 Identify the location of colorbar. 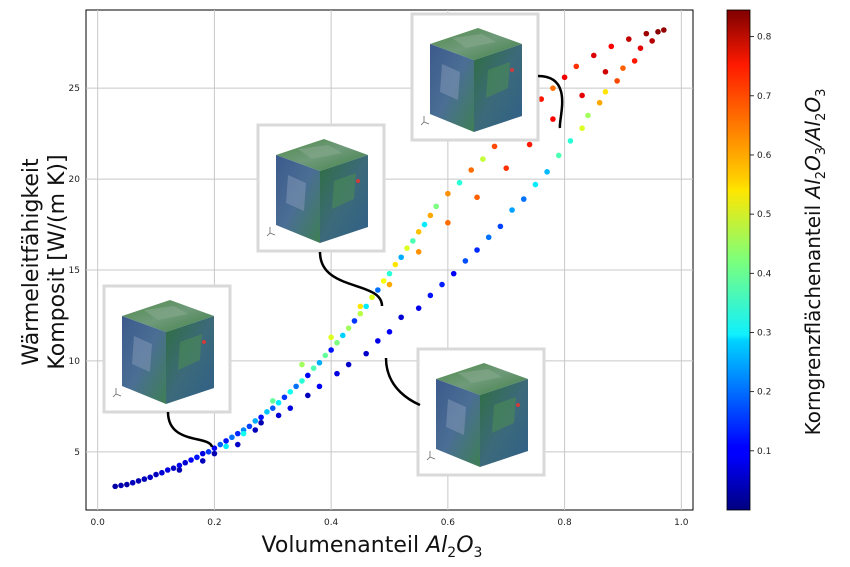
(738, 260).